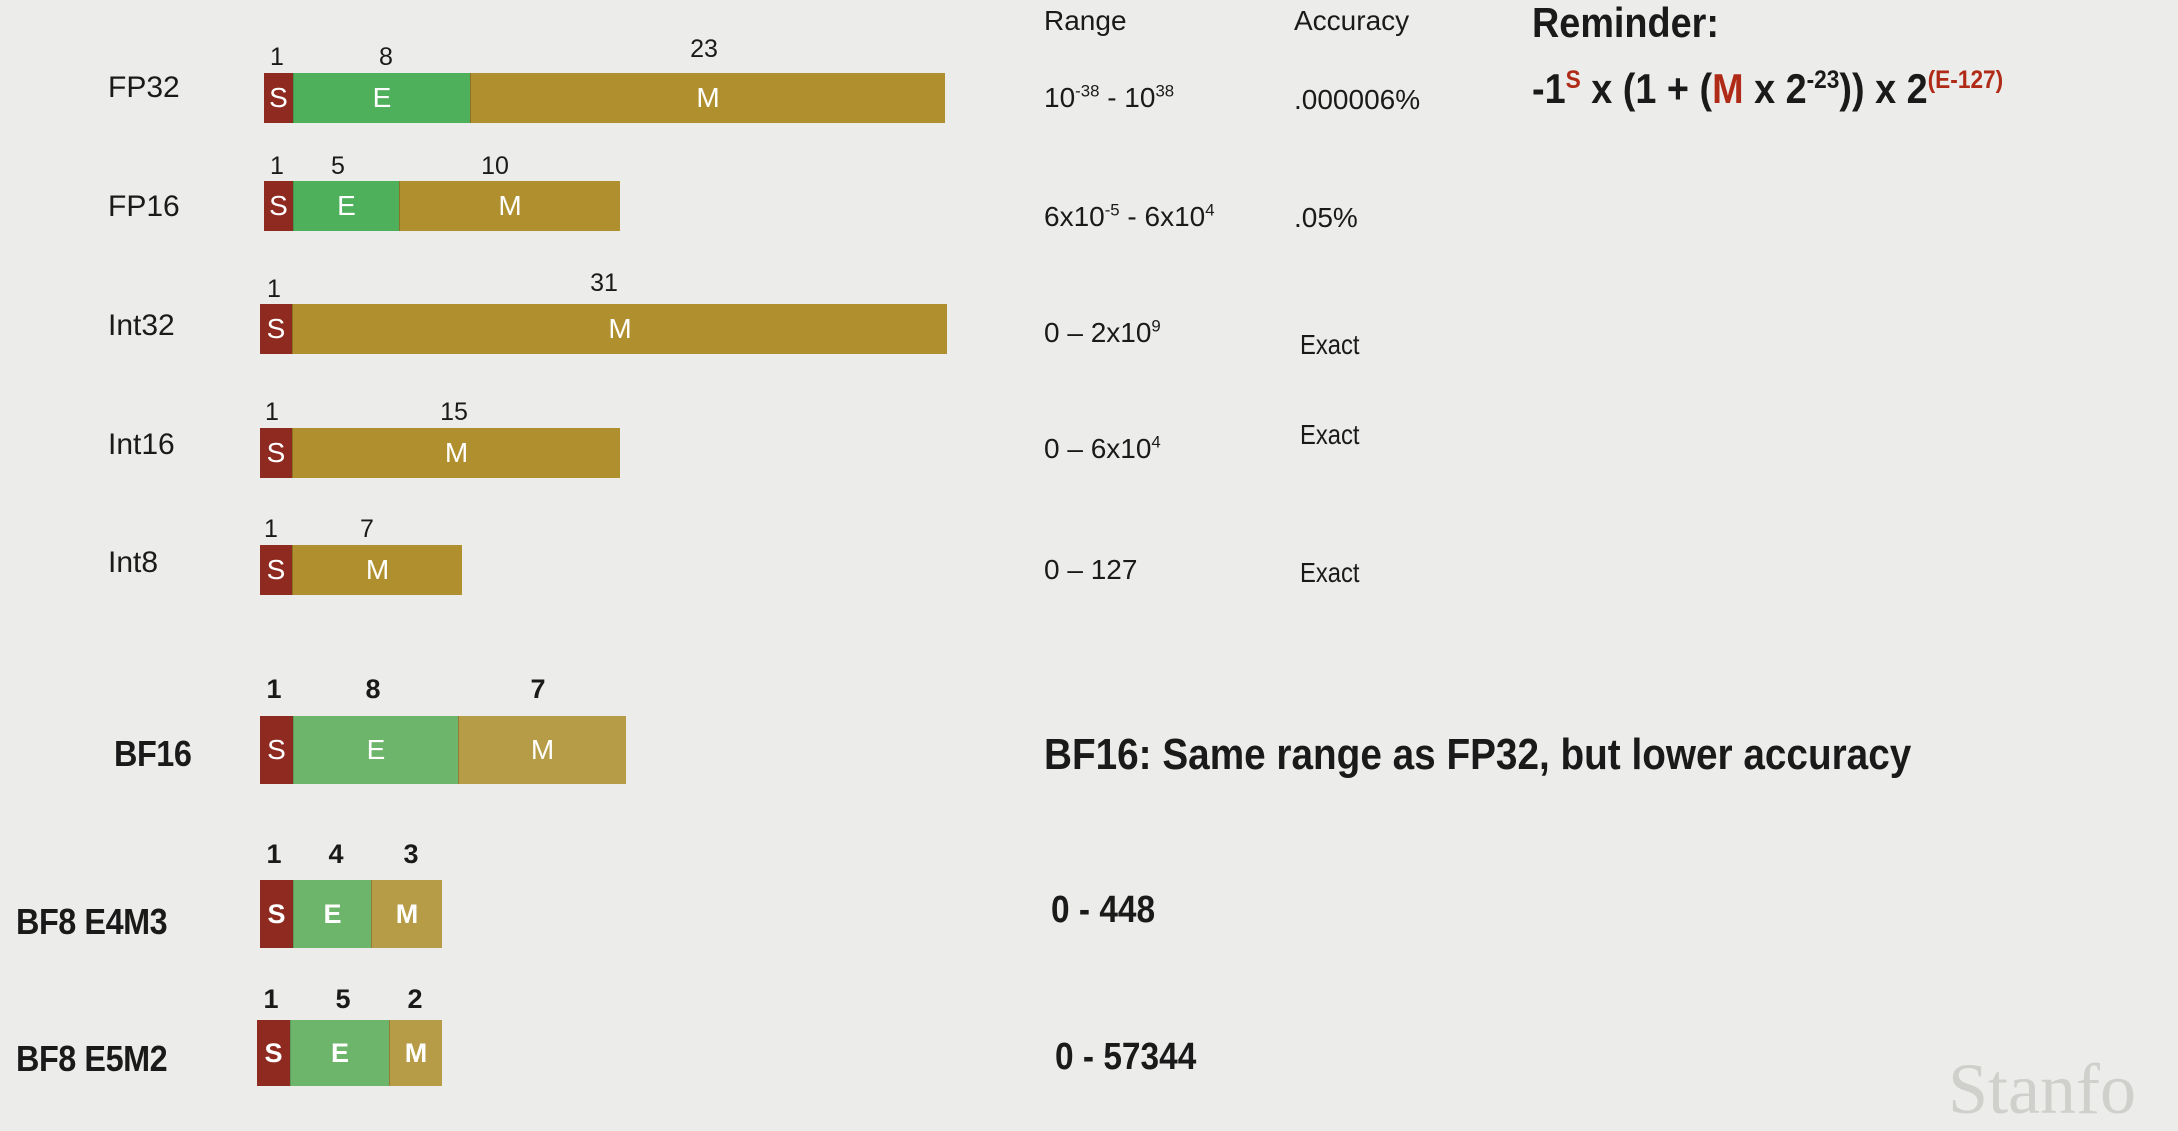 This screenshot has width=2178, height=1131. Describe the element at coordinates (92, 921) in the screenshot. I see `format-label-bf8-e4m3: BF8 E4M3` at that location.